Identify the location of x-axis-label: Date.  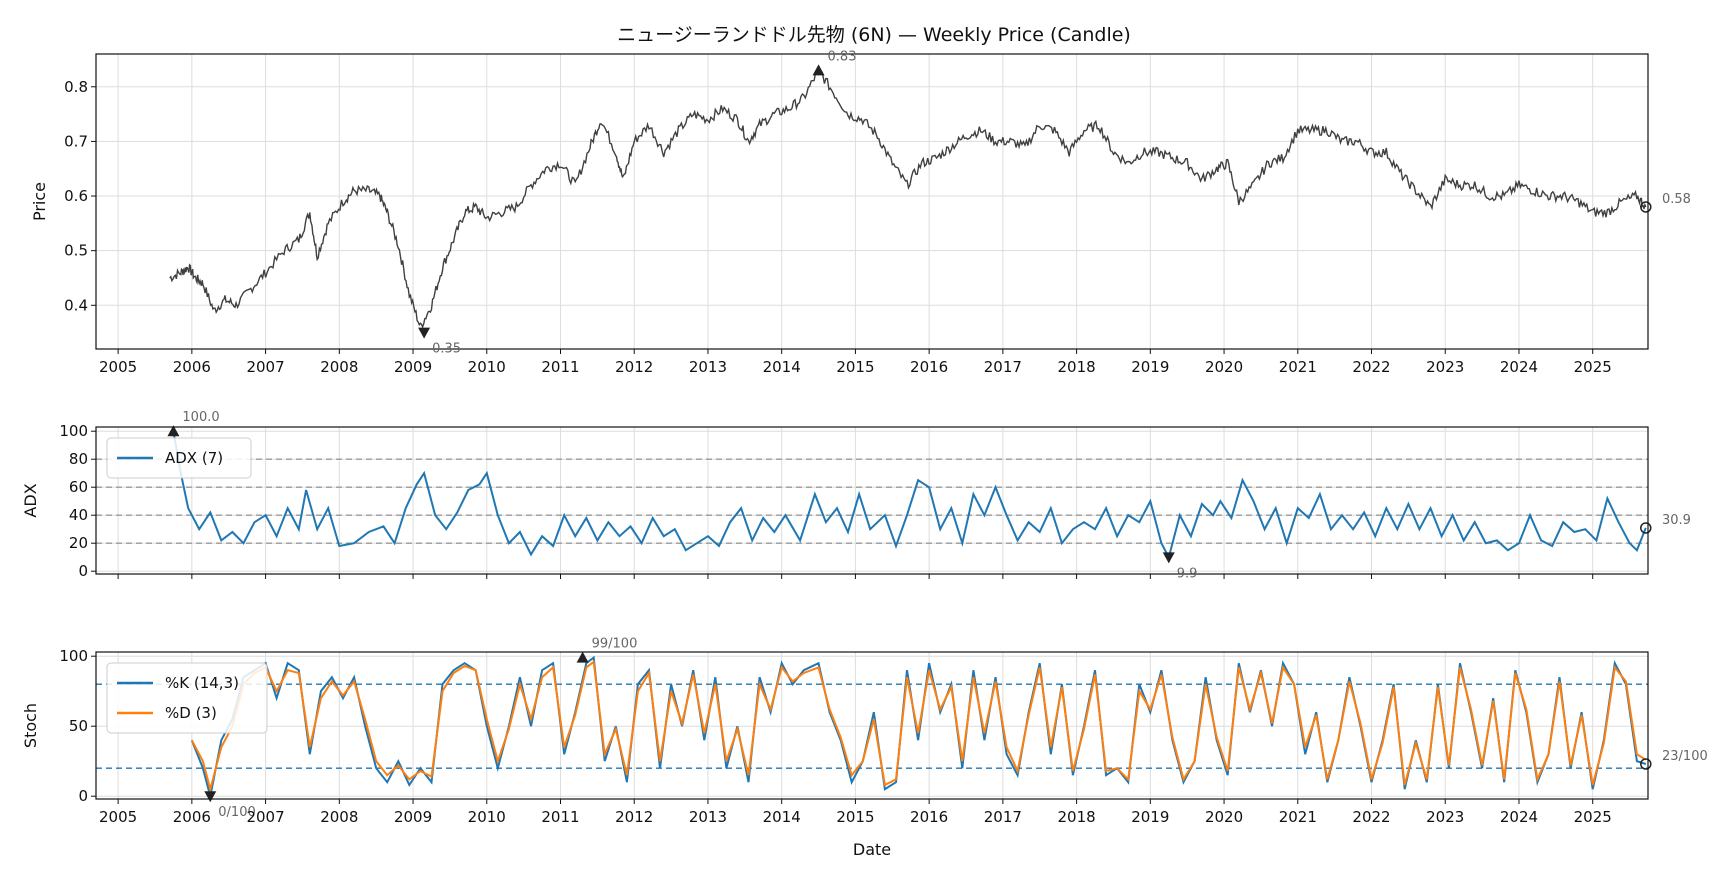
(872, 849).